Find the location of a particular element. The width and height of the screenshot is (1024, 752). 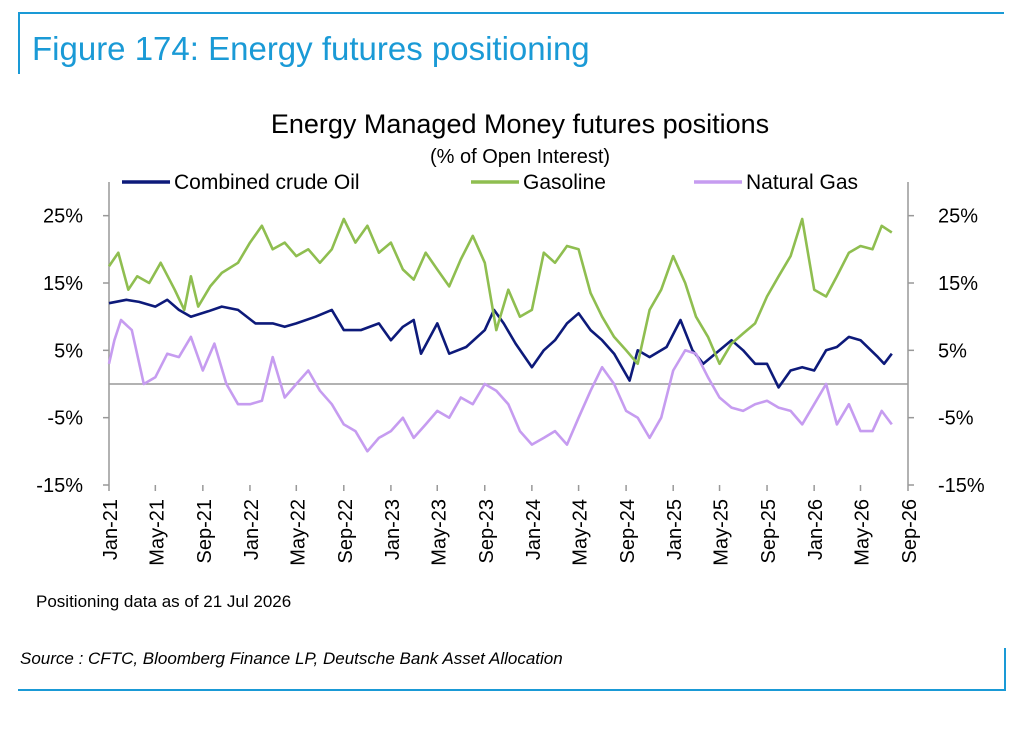

positioning-footnote: Positioning data as of 21 Jul 2026 is located at coordinates (164, 601).